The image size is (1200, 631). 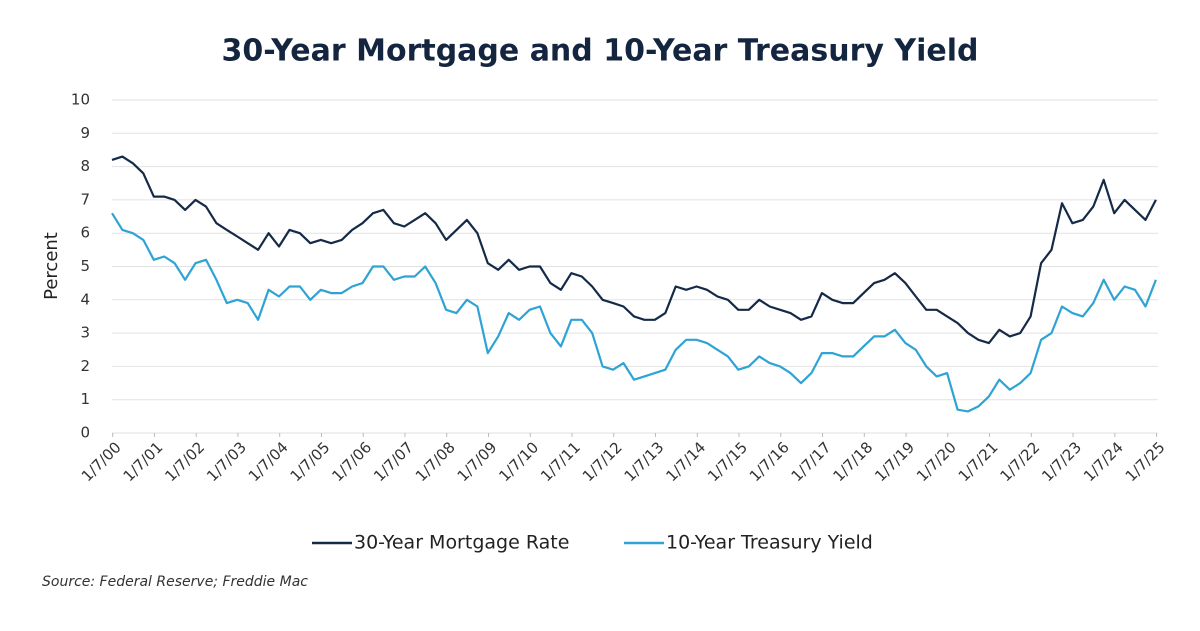 What do you see at coordinates (894, 461) in the screenshot?
I see `x-tick-label: 1/7/19` at bounding box center [894, 461].